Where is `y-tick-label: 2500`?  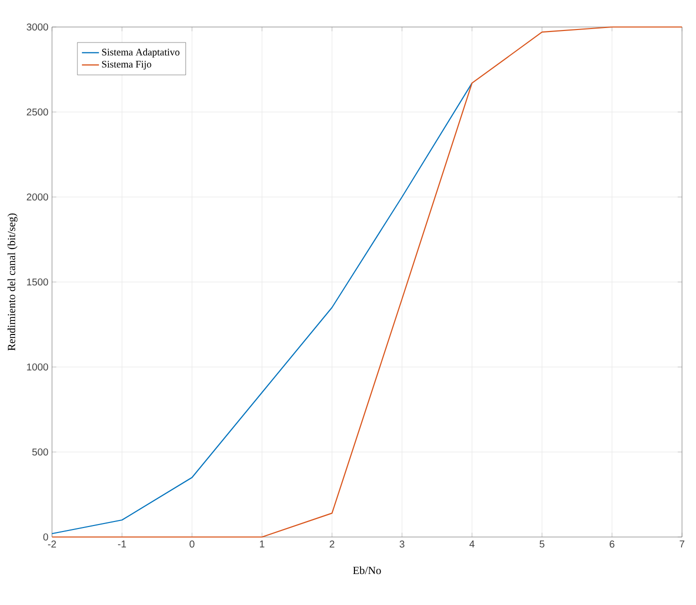 y-tick-label: 2500 is located at coordinates (37, 112).